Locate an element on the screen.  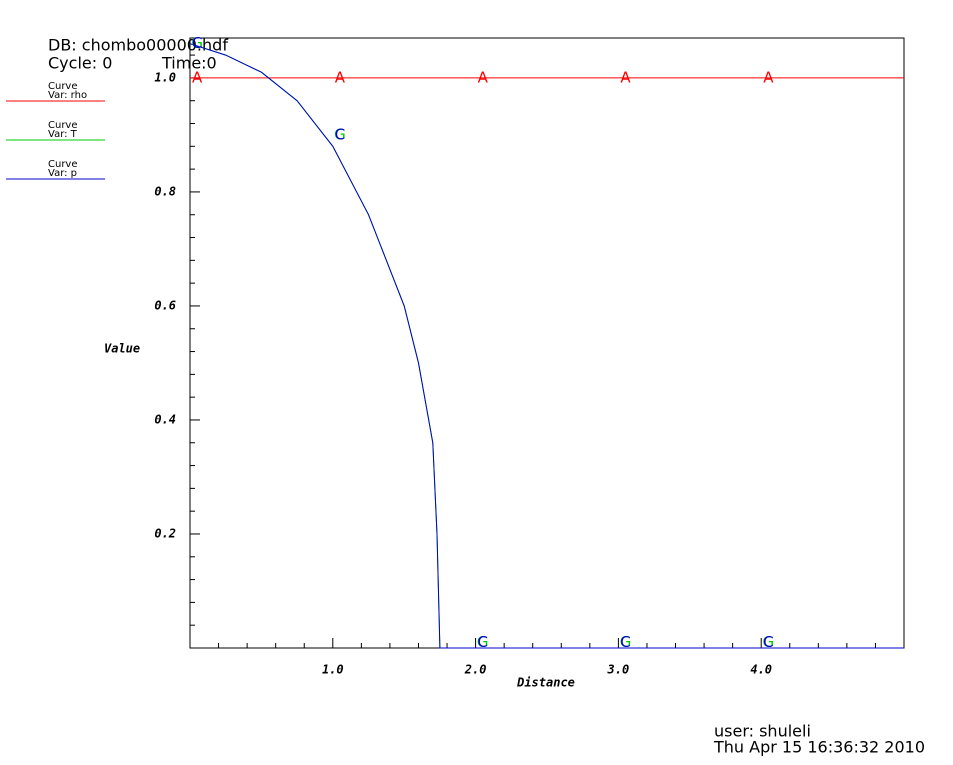
legend-label: Var: rho is located at coordinates (67, 95).